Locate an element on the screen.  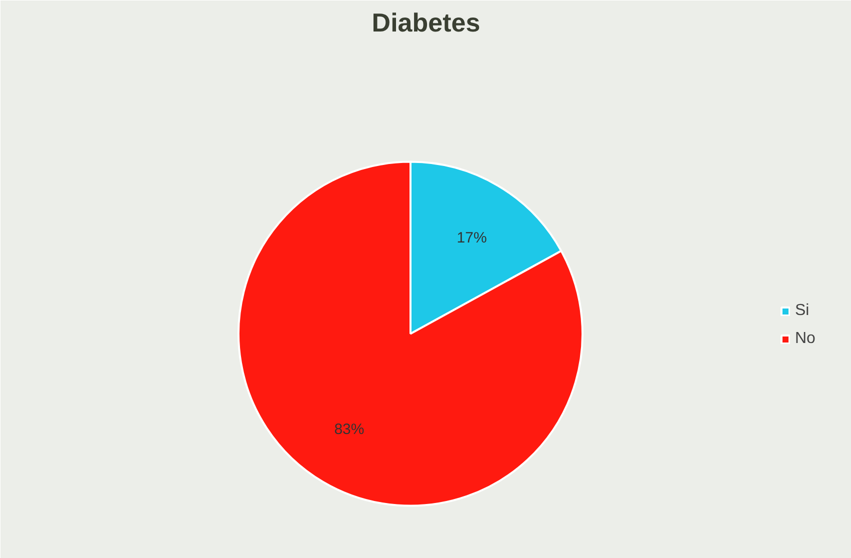
data-label: 83% is located at coordinates (349, 429).